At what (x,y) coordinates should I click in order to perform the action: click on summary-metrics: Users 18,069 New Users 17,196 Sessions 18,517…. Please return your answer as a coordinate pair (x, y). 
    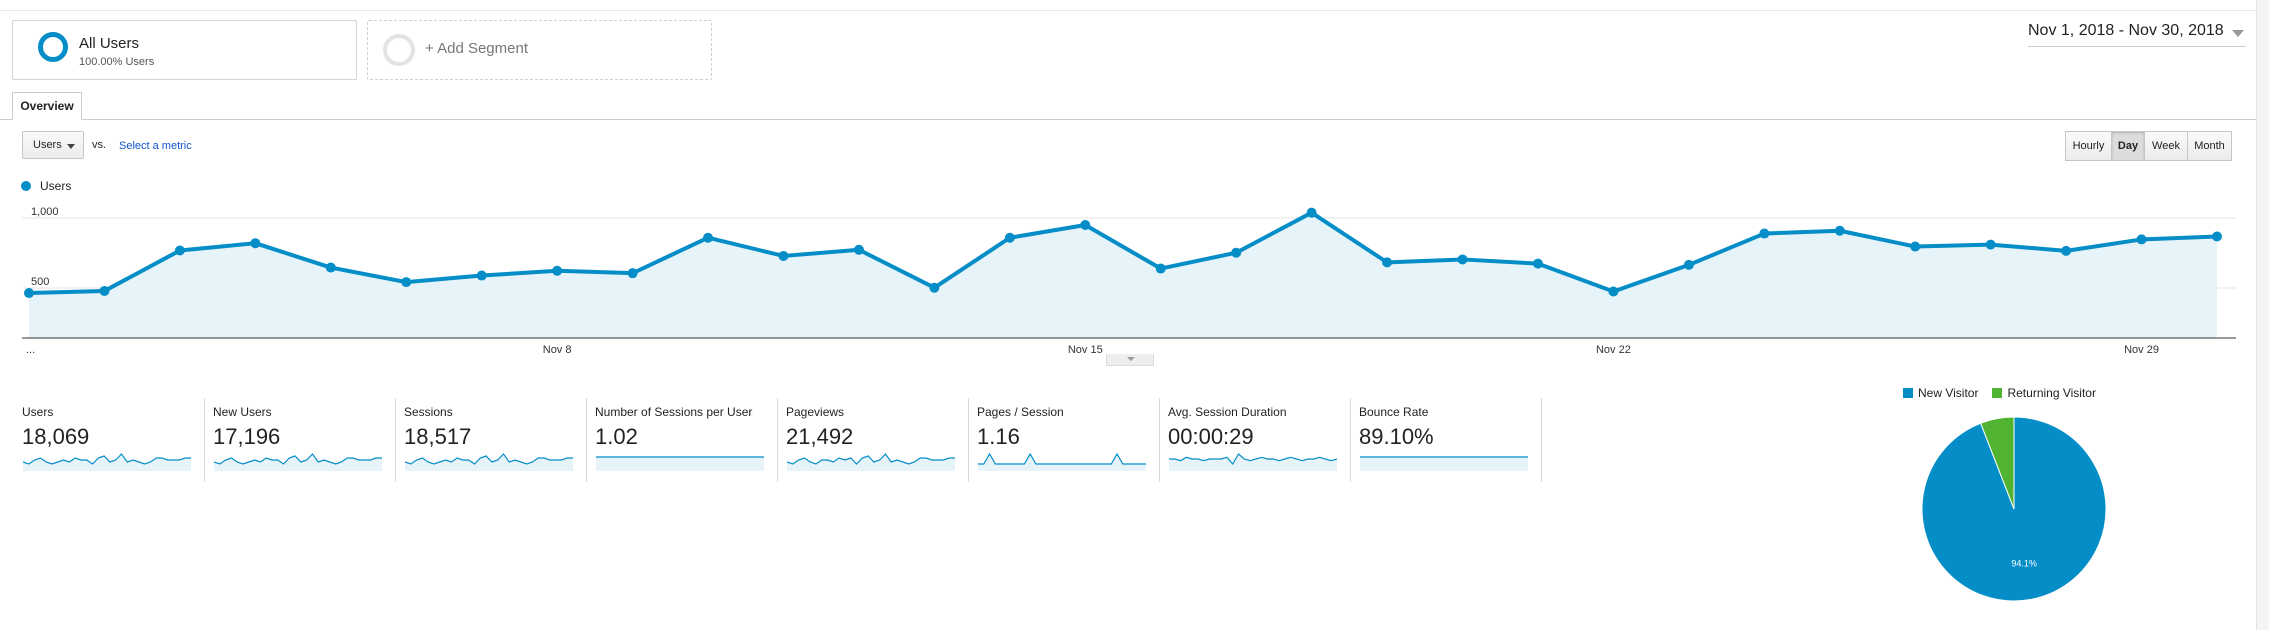
    Looking at the image, I should click on (778, 440).